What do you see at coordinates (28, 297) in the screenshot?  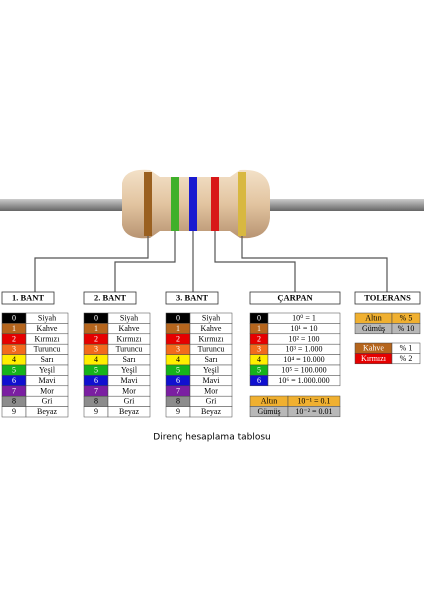 I see `table-title: 1. BANT` at bounding box center [28, 297].